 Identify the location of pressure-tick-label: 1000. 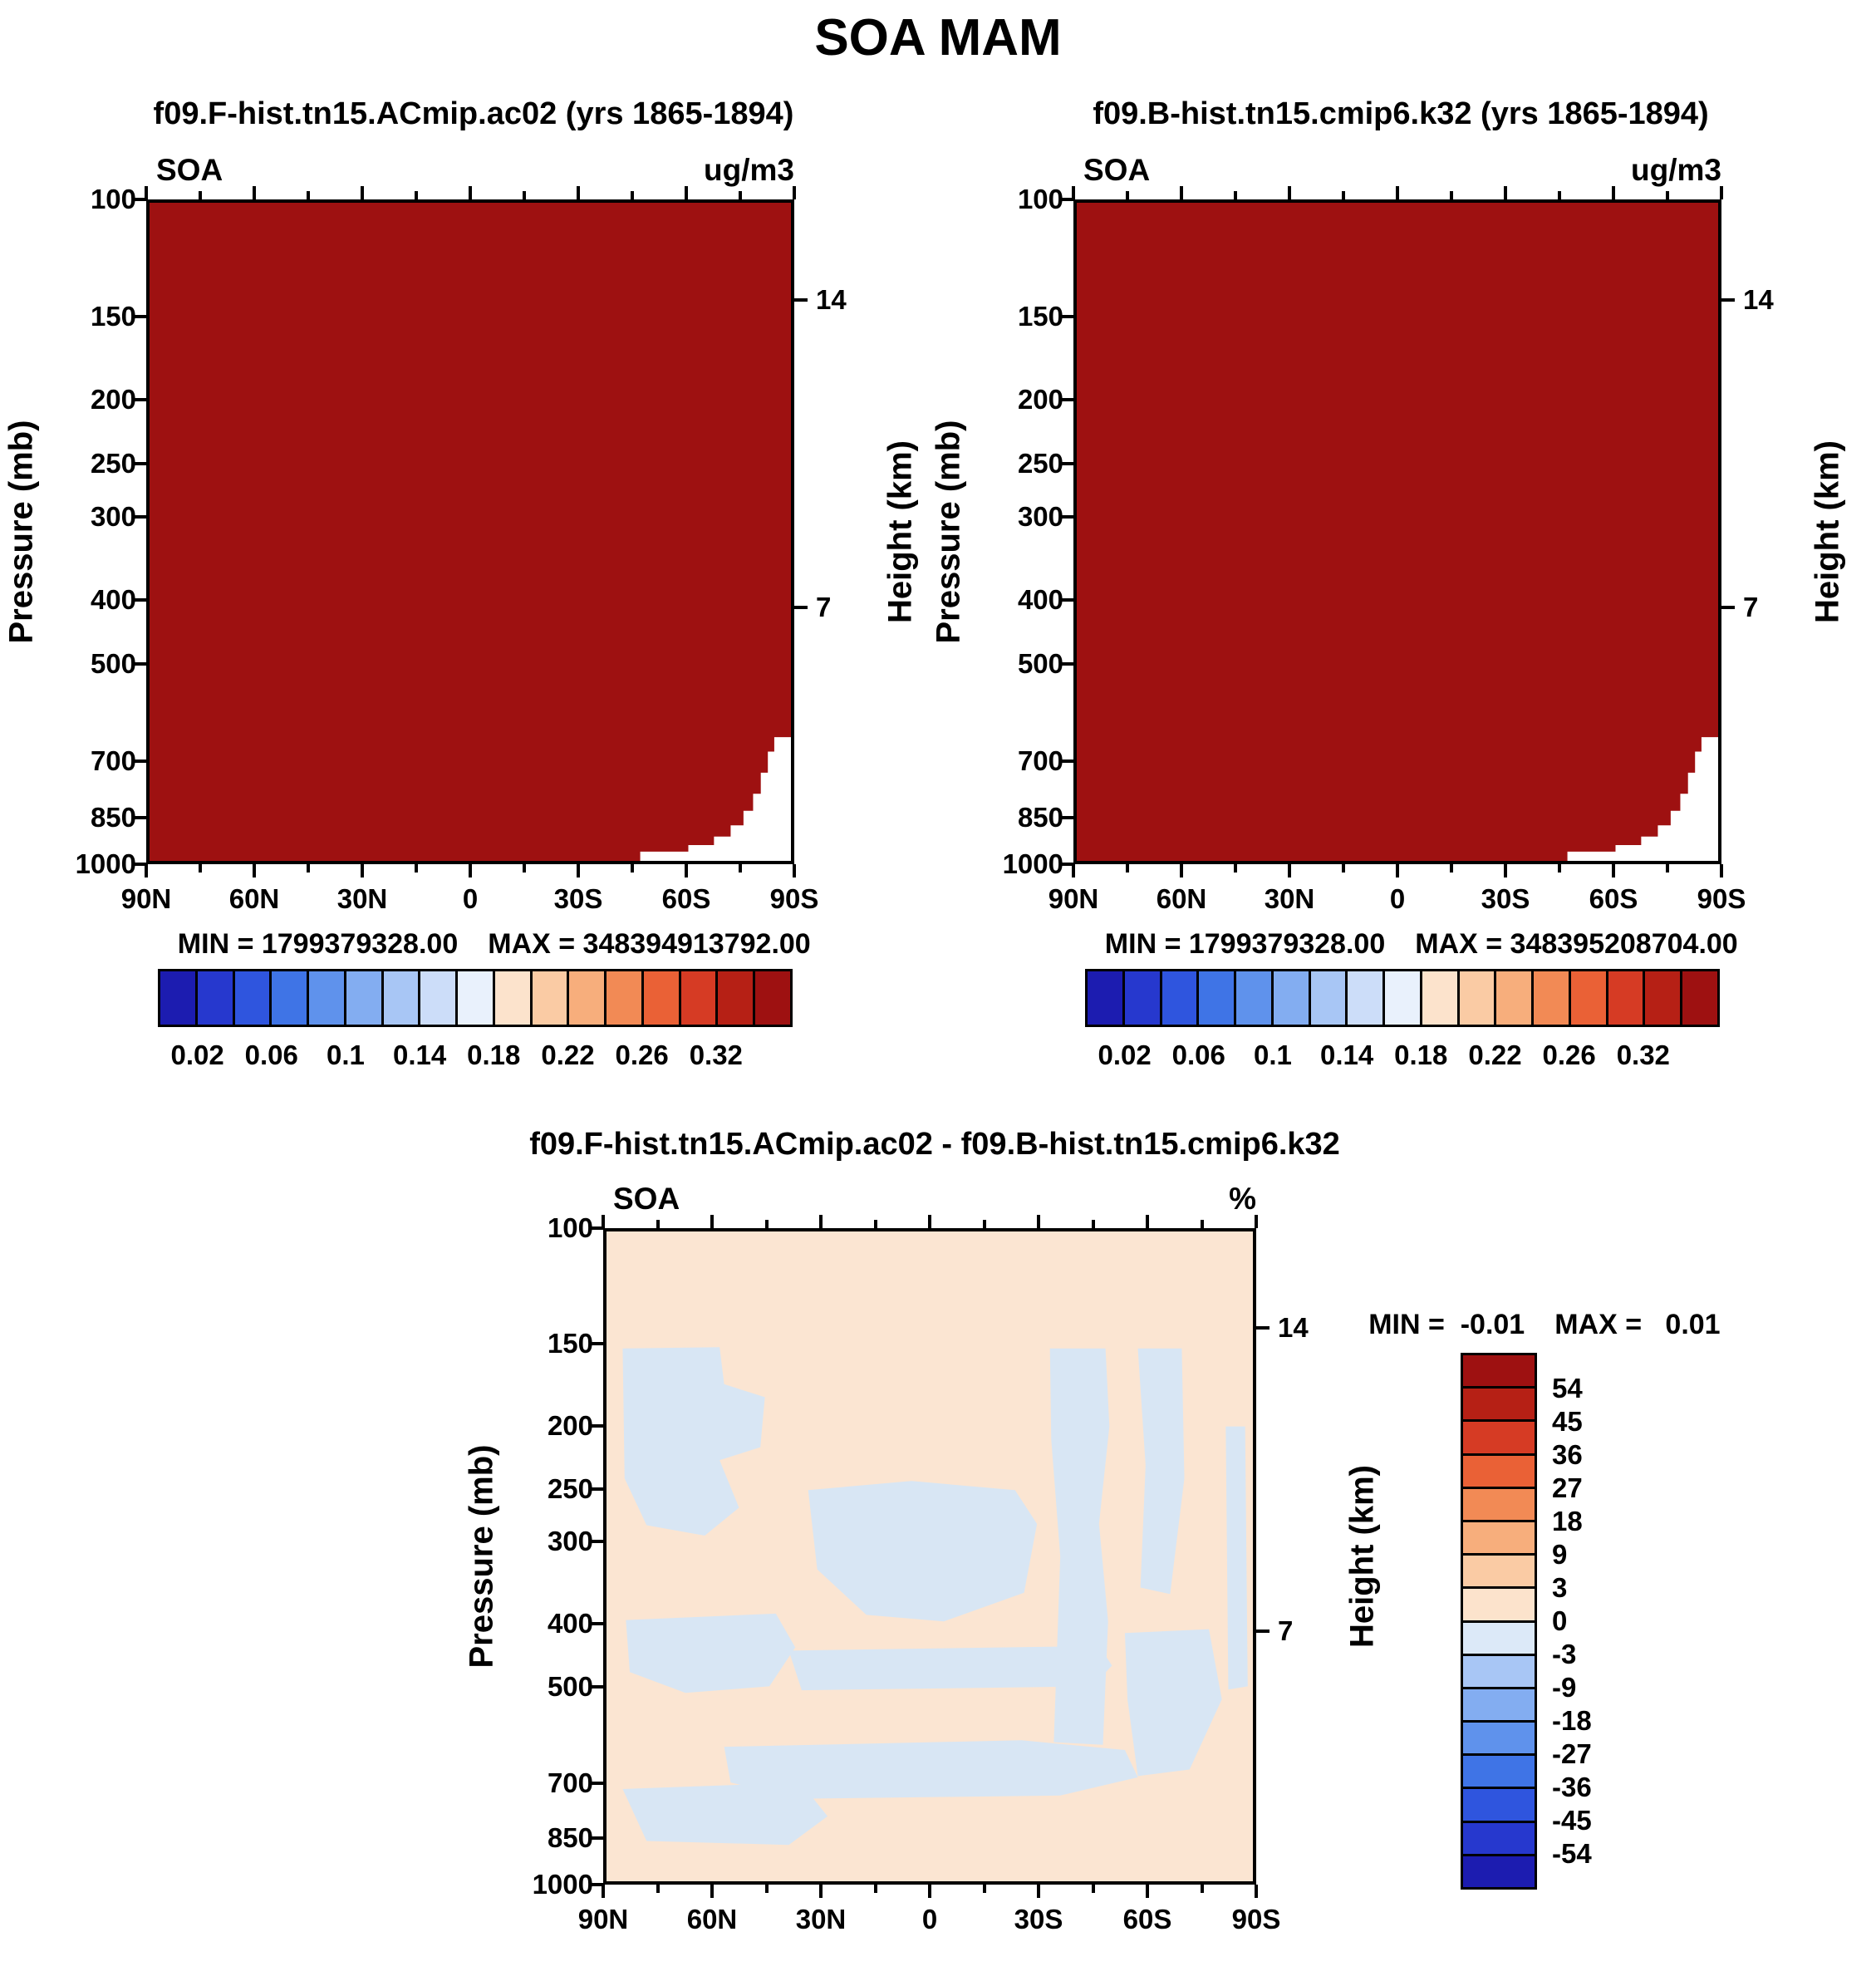
(105, 863).